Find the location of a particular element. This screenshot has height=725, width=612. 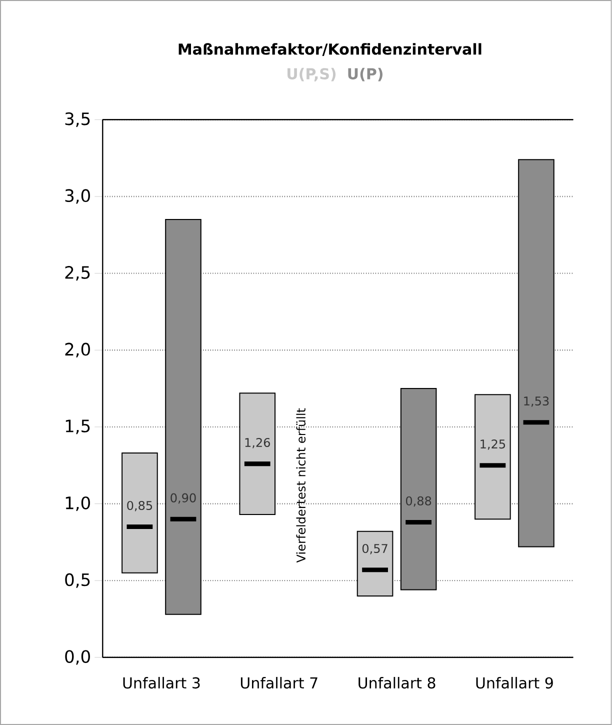

y-tick-label: 1,5 is located at coordinates (78, 427).